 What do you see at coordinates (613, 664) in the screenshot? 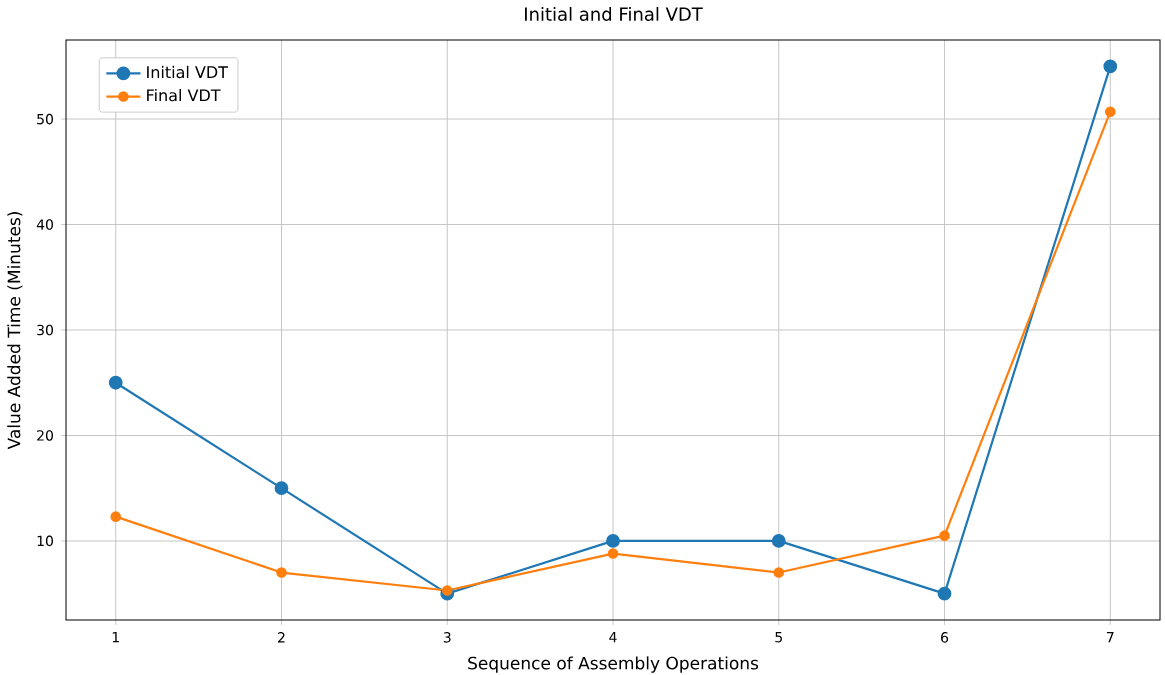
I see `x-axis-title: Sequence of Assembly Operations` at bounding box center [613, 664].